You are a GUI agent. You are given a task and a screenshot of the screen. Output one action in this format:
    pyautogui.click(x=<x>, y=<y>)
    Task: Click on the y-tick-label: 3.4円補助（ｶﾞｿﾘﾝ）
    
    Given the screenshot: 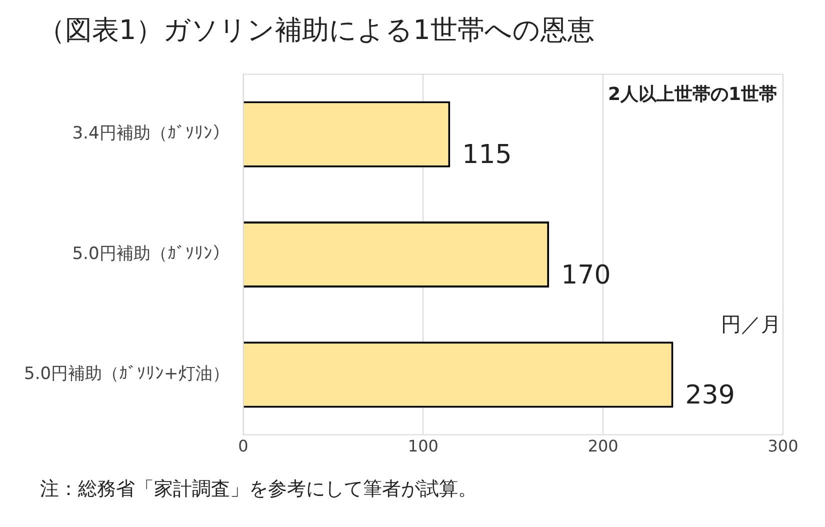 What is the action you would take?
    pyautogui.click(x=151, y=134)
    